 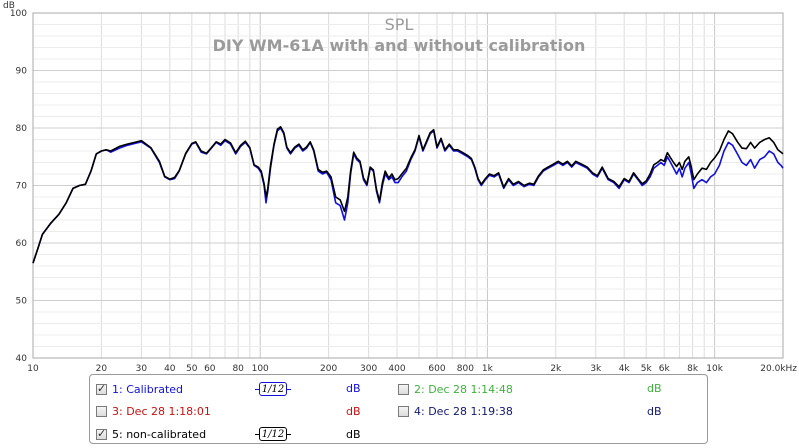 I want to click on y-tick-label: 60, so click(x=22, y=244).